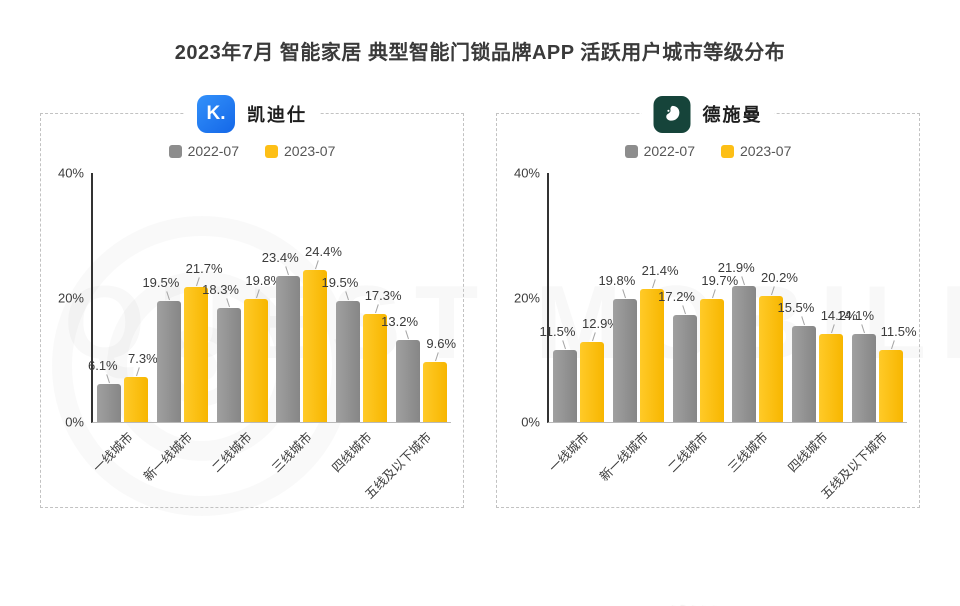 This screenshot has height=606, width=960. I want to click on bar-2022: 19.8%, so click(617, 347).